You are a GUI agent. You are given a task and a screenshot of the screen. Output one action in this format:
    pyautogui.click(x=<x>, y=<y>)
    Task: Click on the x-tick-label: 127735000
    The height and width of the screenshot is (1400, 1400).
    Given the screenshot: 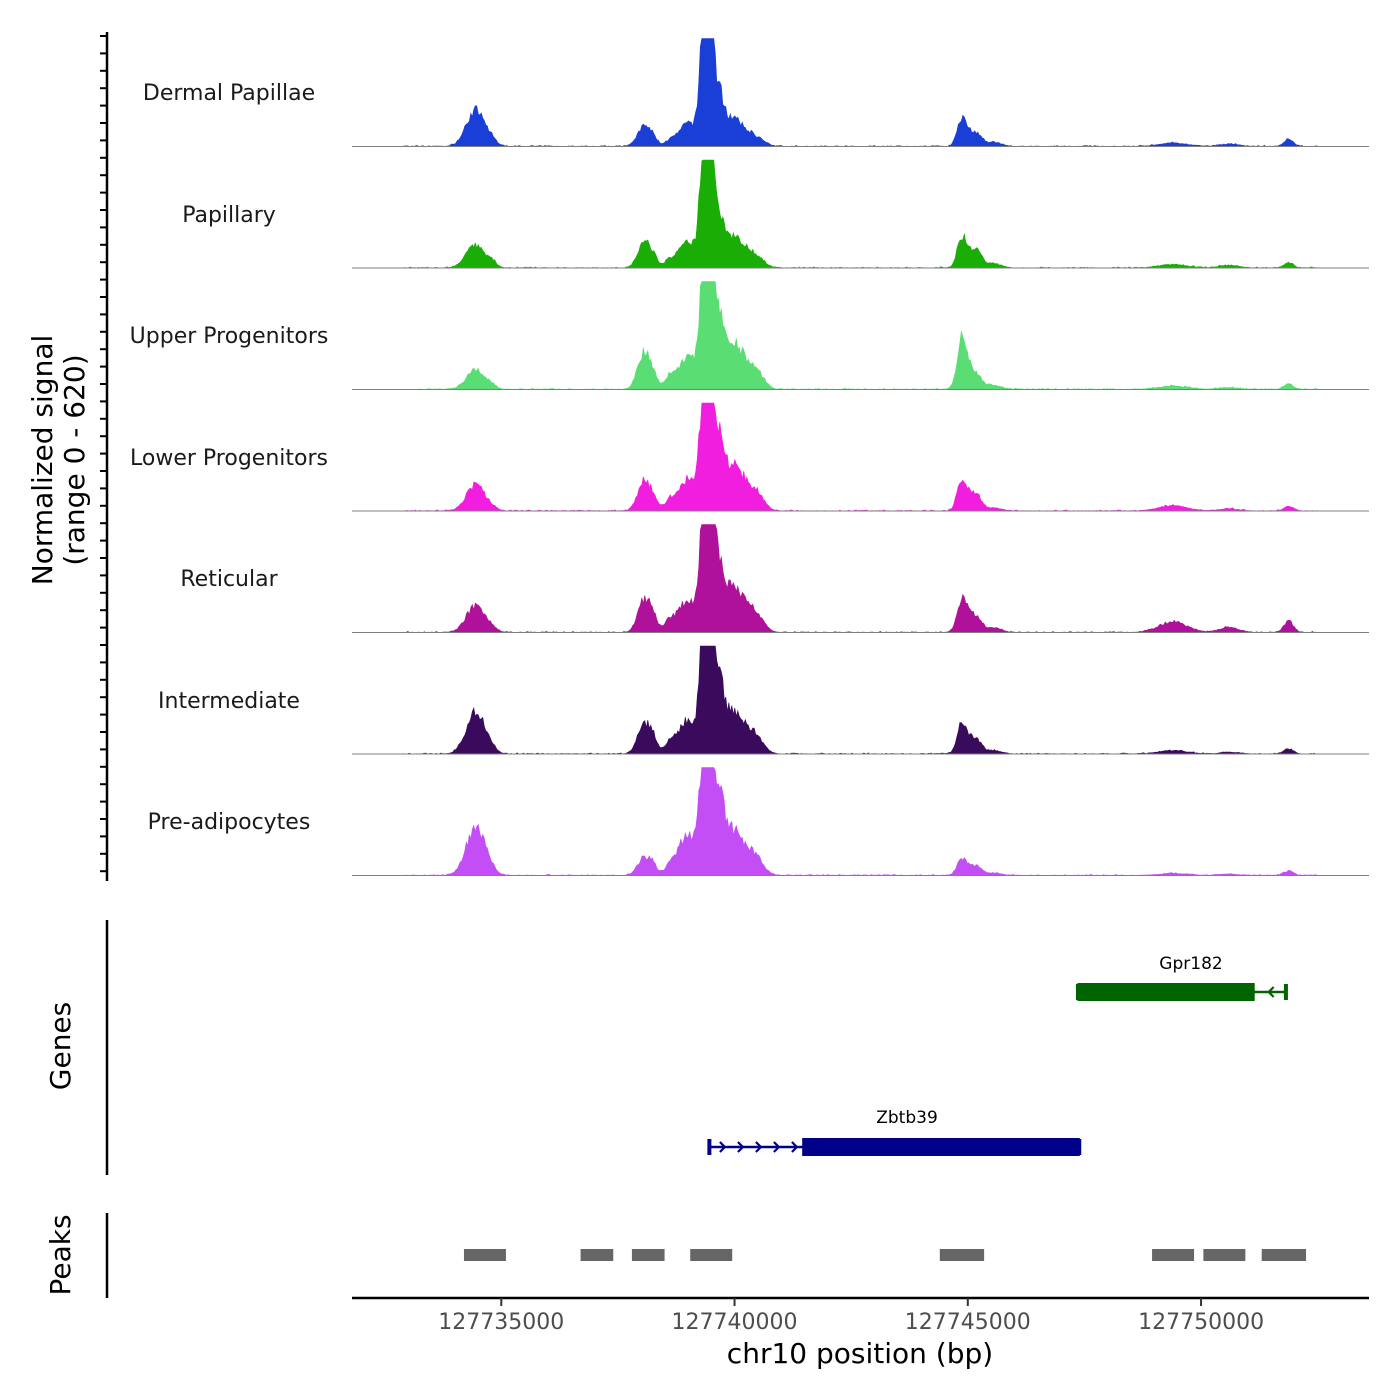 What is the action you would take?
    pyautogui.click(x=501, y=1322)
    